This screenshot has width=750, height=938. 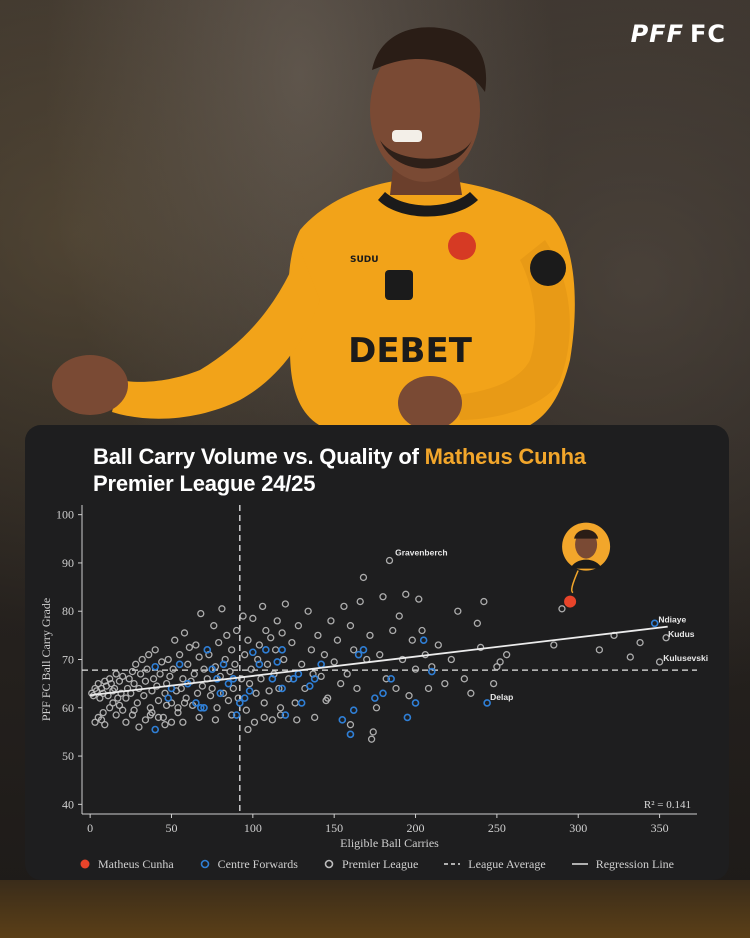 I want to click on annotation-label: Kudus, so click(x=681, y=634).